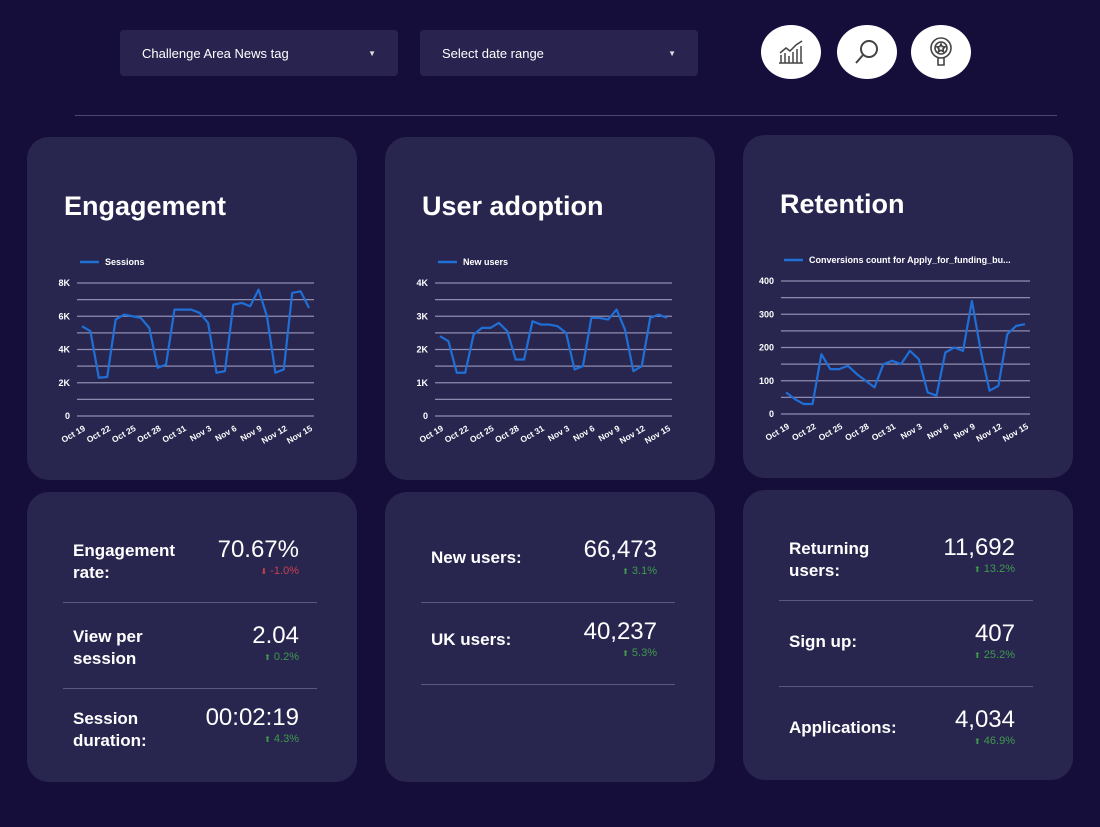 This screenshot has height=827, width=1100. What do you see at coordinates (766, 314) in the screenshot?
I see `y-tick-label: 300` at bounding box center [766, 314].